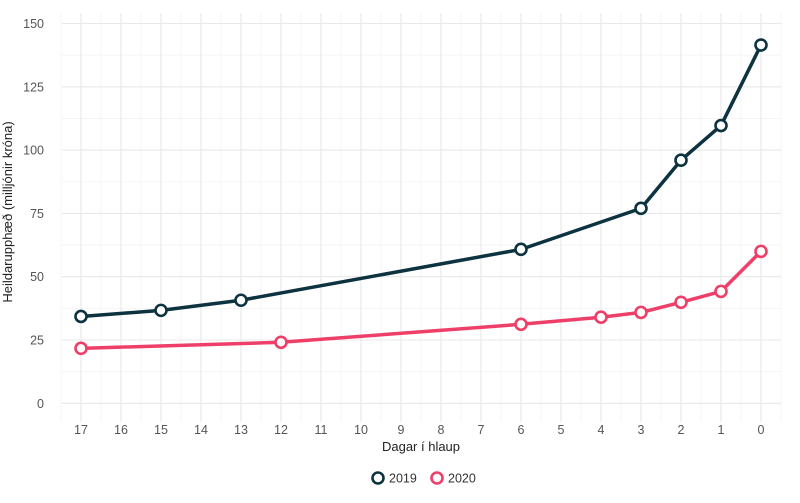 This screenshot has height=503, width=800. I want to click on y-tick-label: 50, so click(37, 277).